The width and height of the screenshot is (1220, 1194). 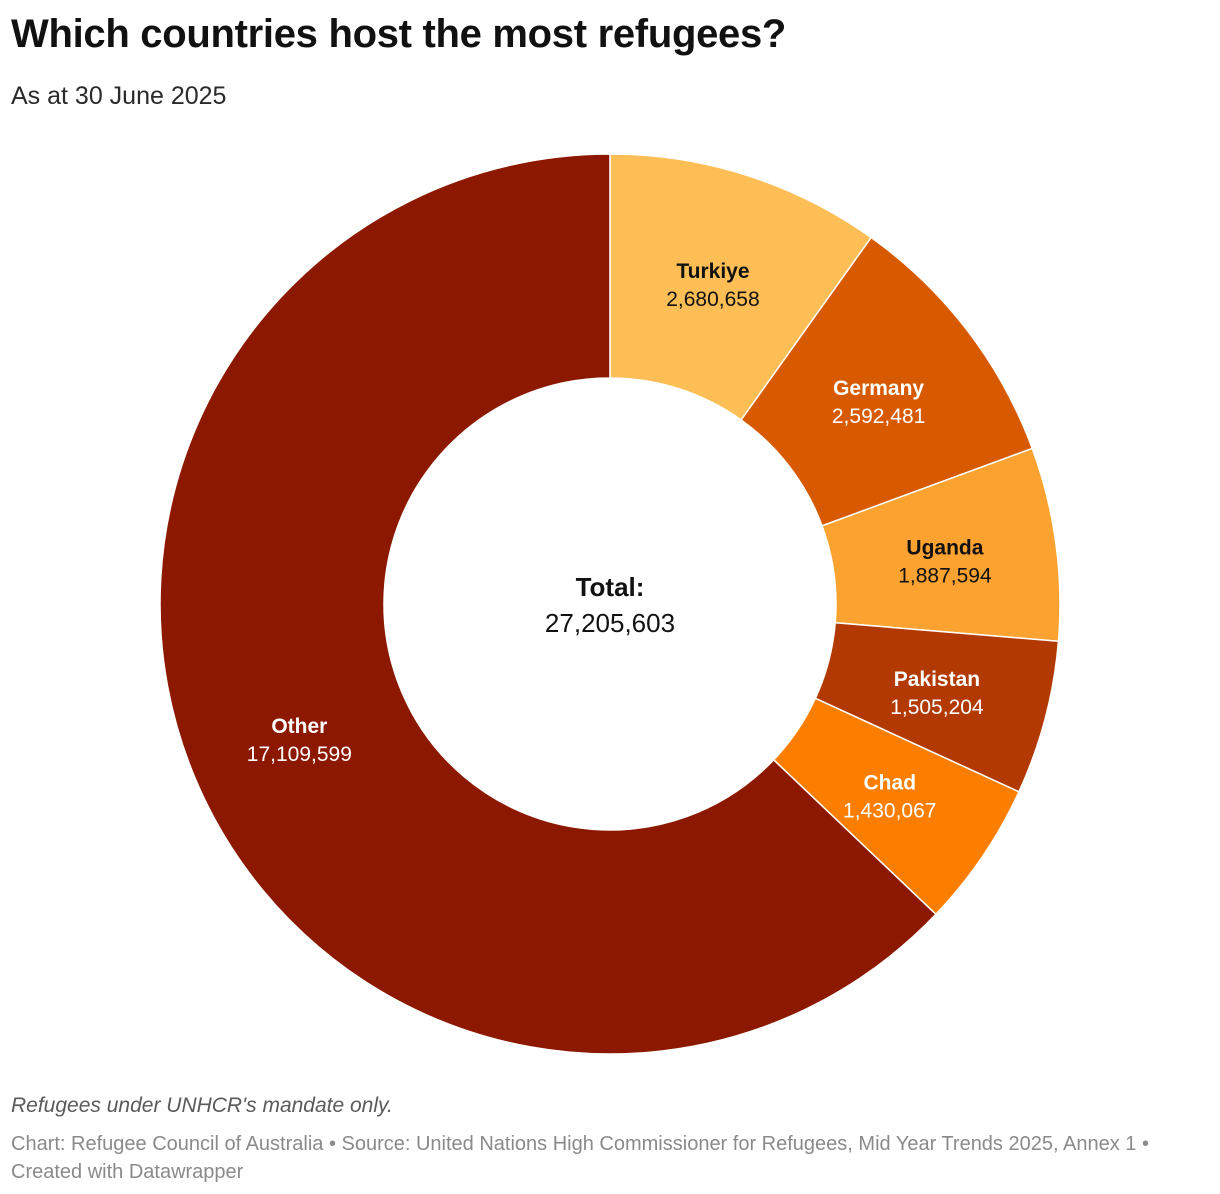 I want to click on slice-label-turkiye: Turkiye, so click(x=712, y=271).